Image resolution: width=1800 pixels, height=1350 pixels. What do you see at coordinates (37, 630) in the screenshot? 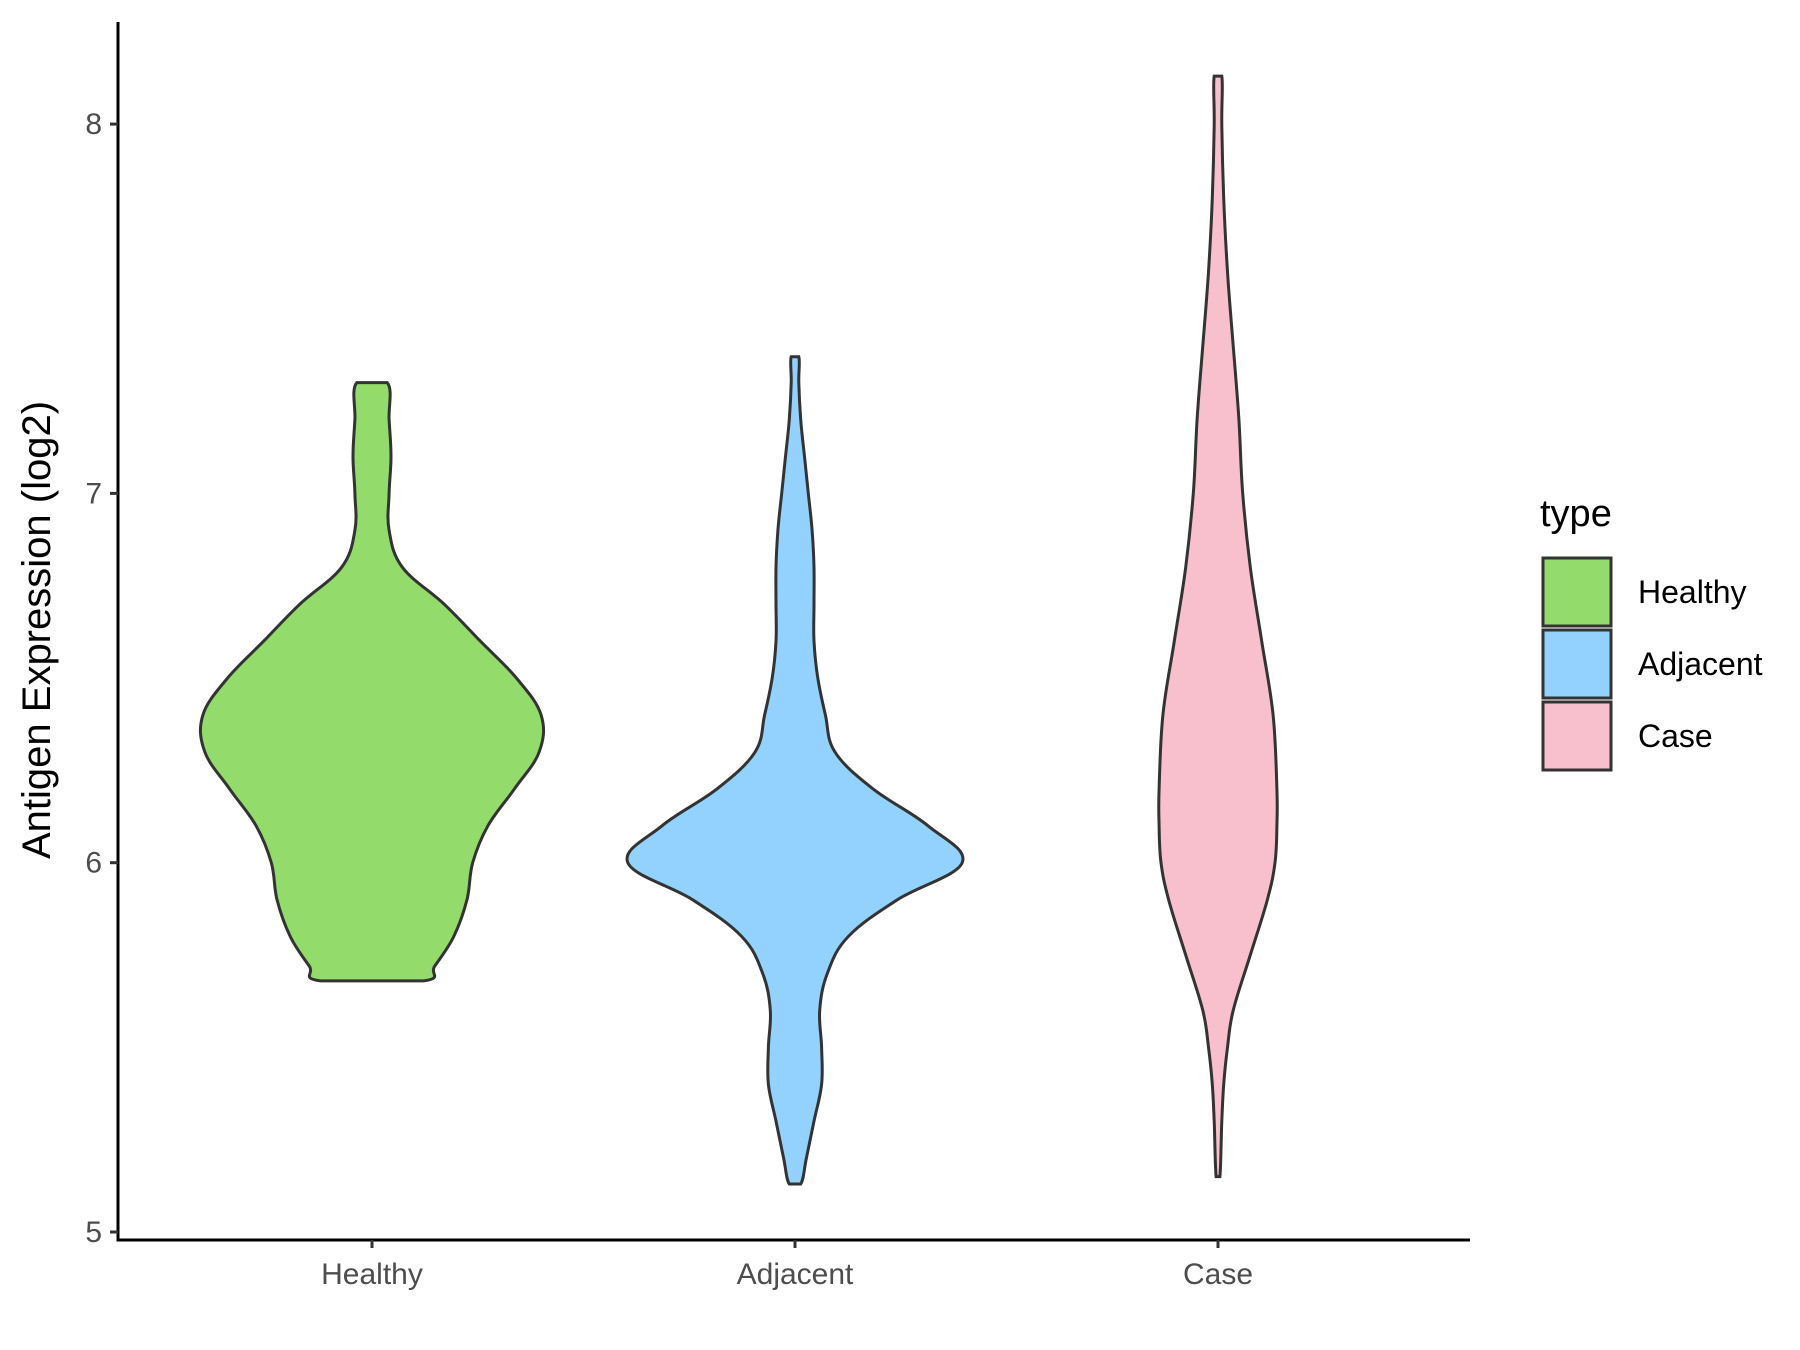
I see `y-axis-title: Antigen Expression (log2)` at bounding box center [37, 630].